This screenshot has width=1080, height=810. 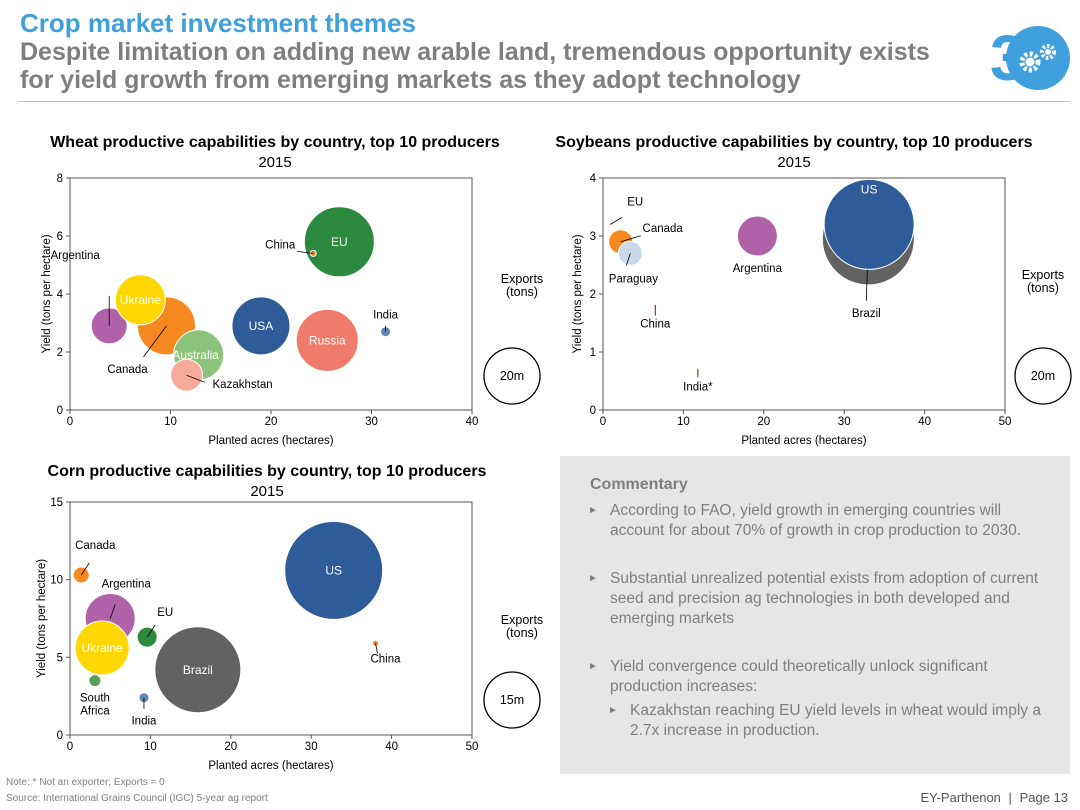 I want to click on exports-legend-value: 20m, so click(x=1043, y=376).